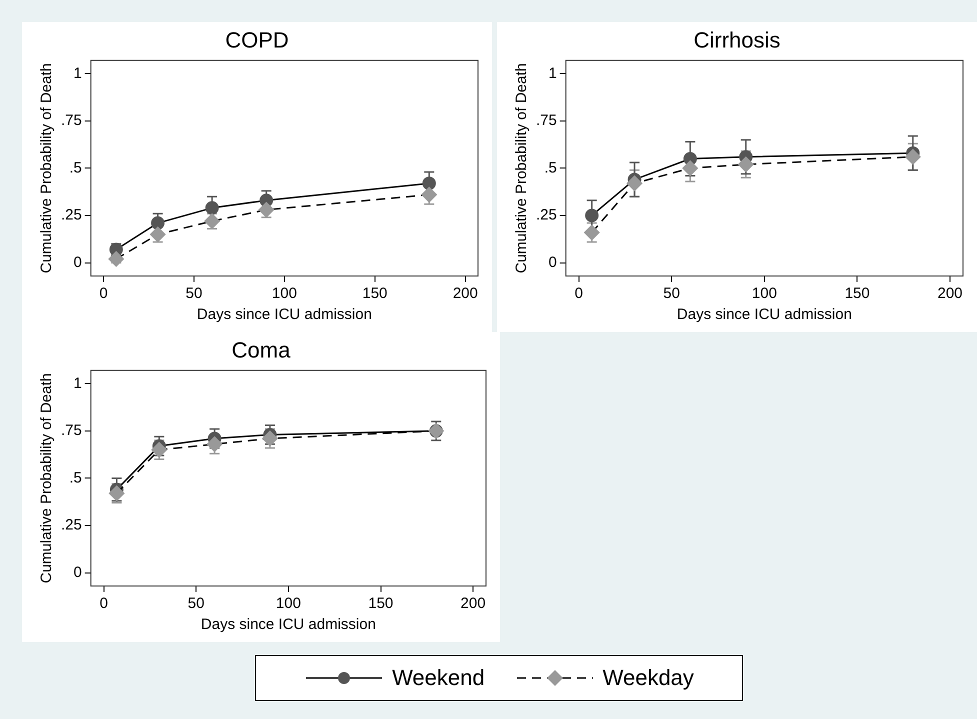 The height and width of the screenshot is (719, 977). I want to click on legend-label: Weekend, so click(438, 678).